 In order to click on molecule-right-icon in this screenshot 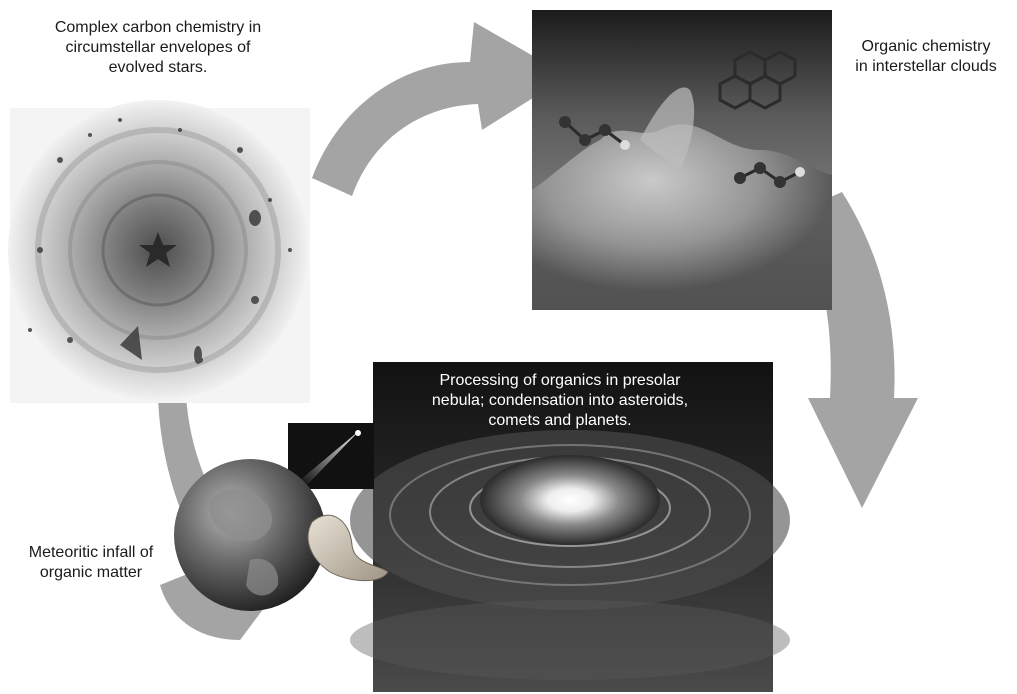, I will do `click(769, 175)`.